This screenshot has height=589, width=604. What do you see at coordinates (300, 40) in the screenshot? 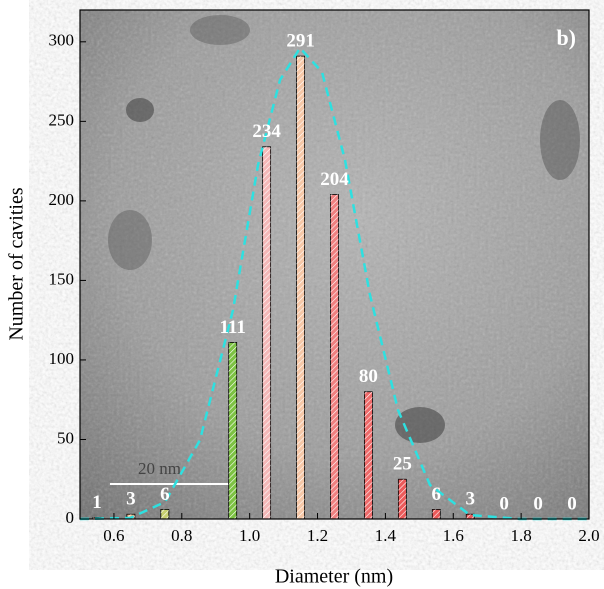
I see `value-label: 291` at bounding box center [300, 40].